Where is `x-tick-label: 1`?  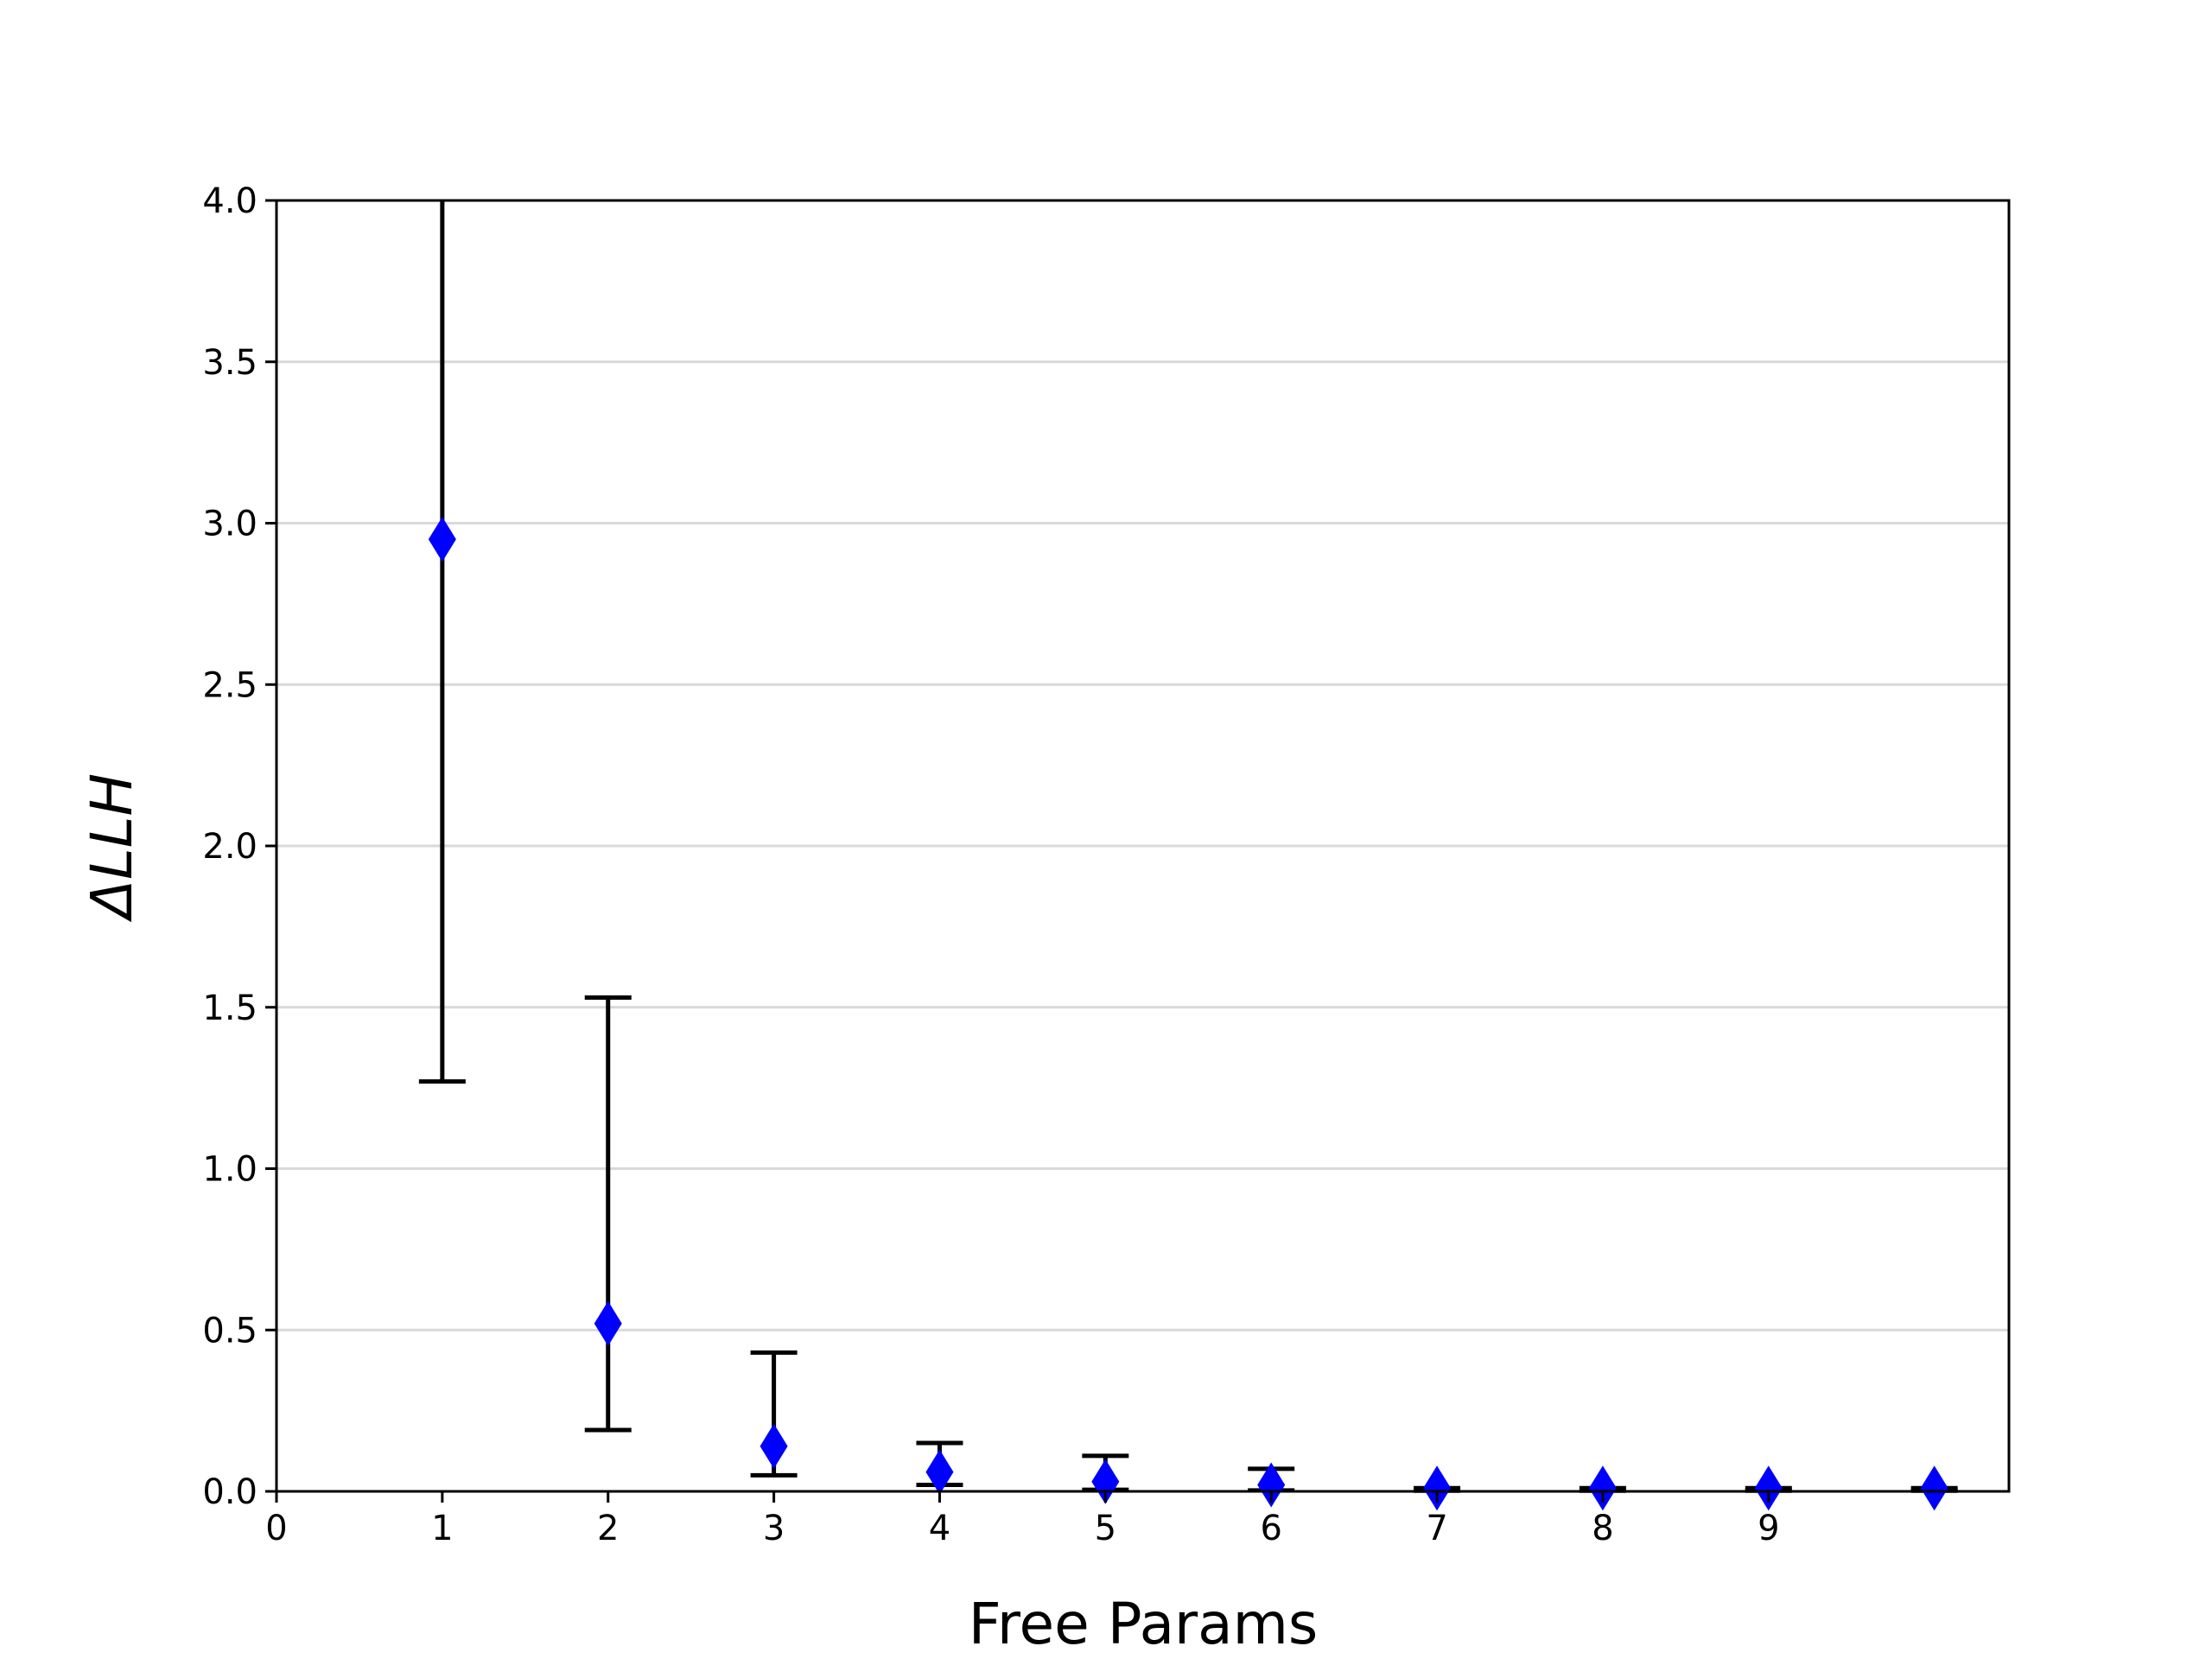 x-tick-label: 1 is located at coordinates (442, 1528).